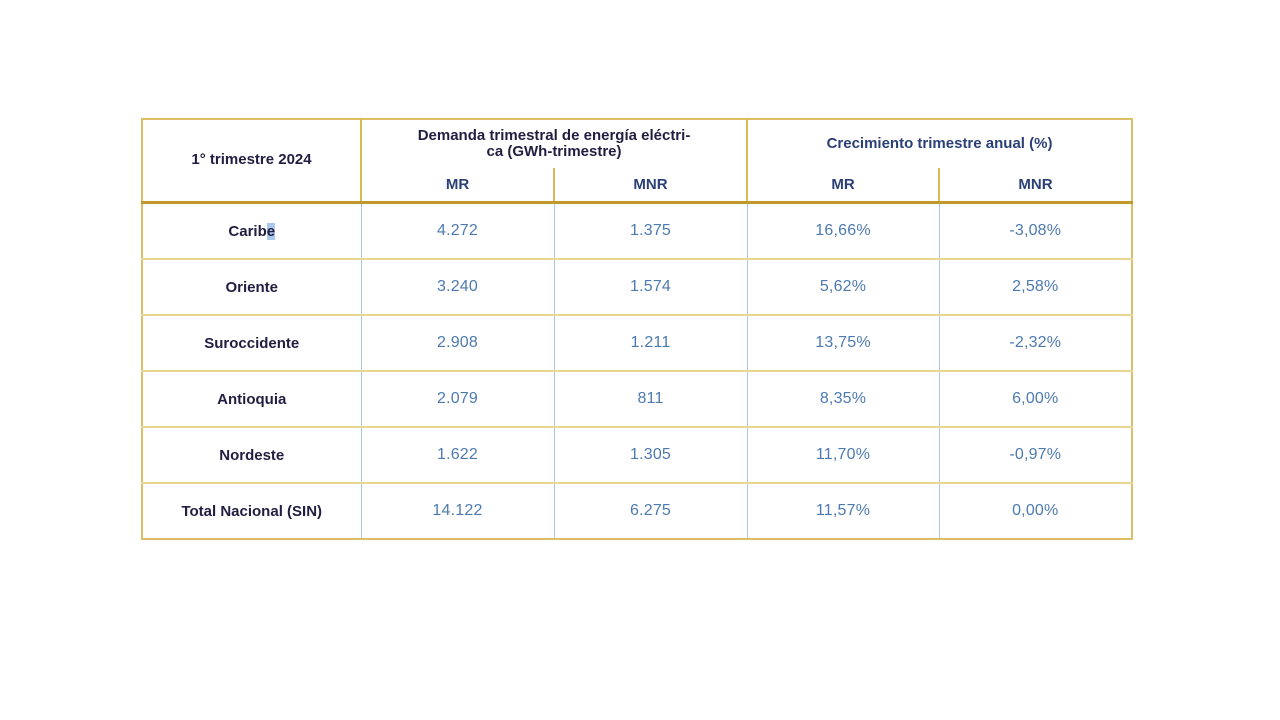 The width and height of the screenshot is (1280, 720). What do you see at coordinates (844, 186) in the screenshot?
I see `subheader-crecimiento-mr: MR` at bounding box center [844, 186].